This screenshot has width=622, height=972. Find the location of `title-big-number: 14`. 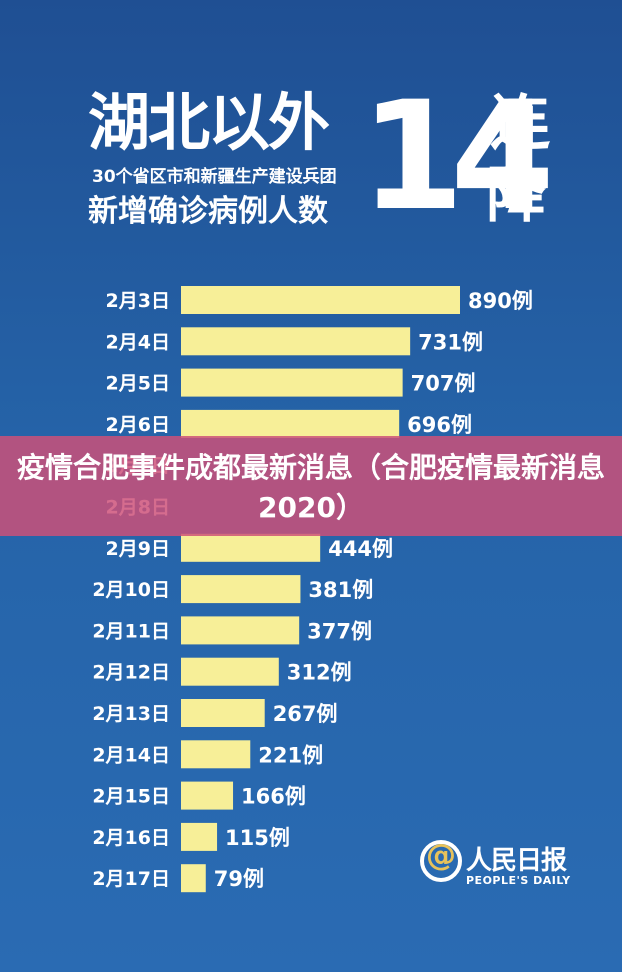

title-big-number: 14 is located at coordinates (457, 157).